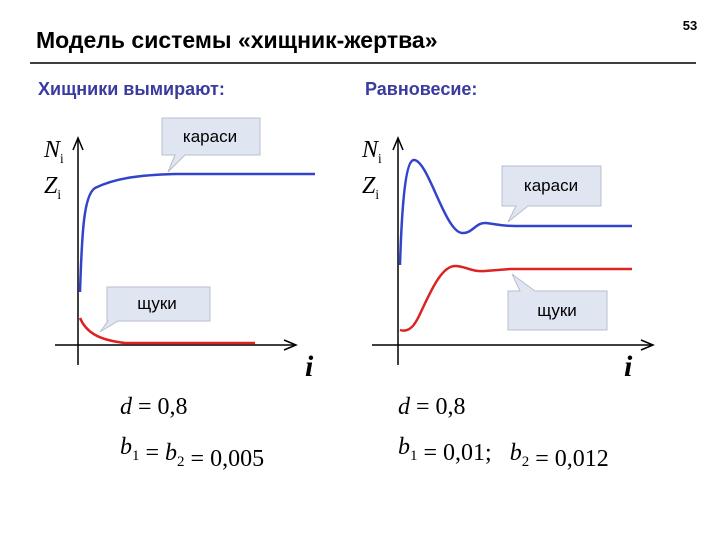  I want to click on formula-text: = 0,012, so click(569, 459).